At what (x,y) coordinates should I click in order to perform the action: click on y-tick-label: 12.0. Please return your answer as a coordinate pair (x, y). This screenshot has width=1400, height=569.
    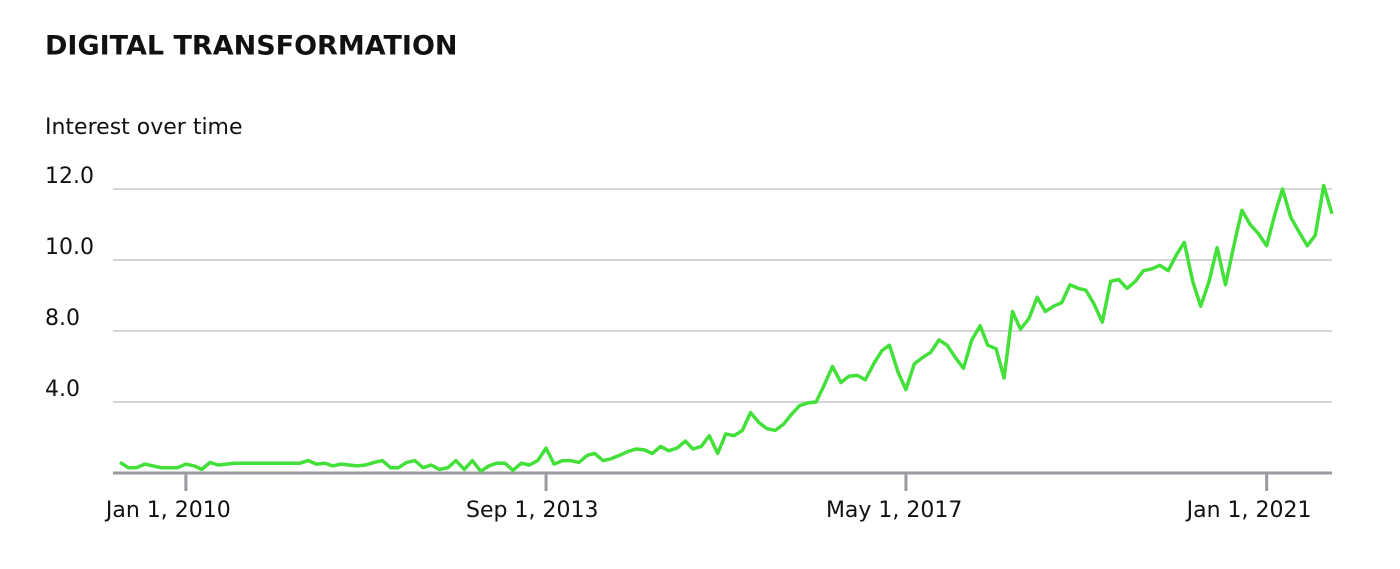
    Looking at the image, I should click on (69, 176).